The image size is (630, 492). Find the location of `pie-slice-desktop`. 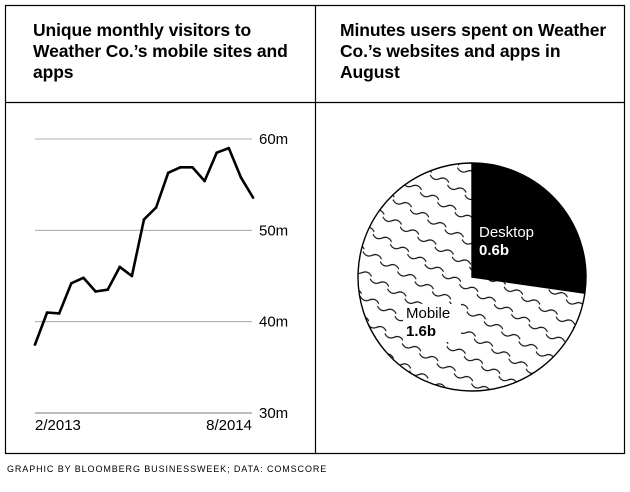

pie-slice-desktop is located at coordinates (529, 228).